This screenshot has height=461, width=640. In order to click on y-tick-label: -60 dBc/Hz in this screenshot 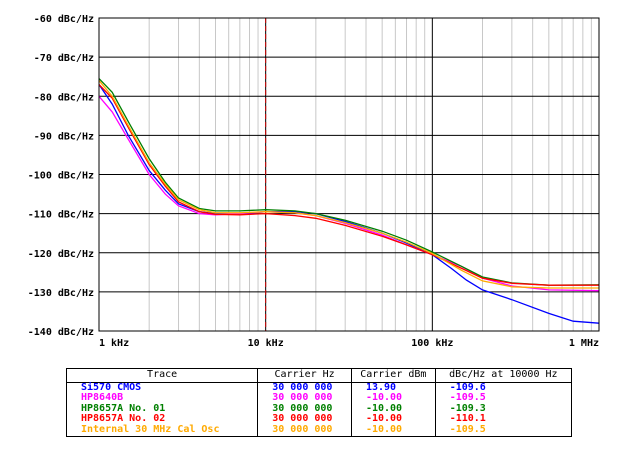, I will do `click(64, 19)`.